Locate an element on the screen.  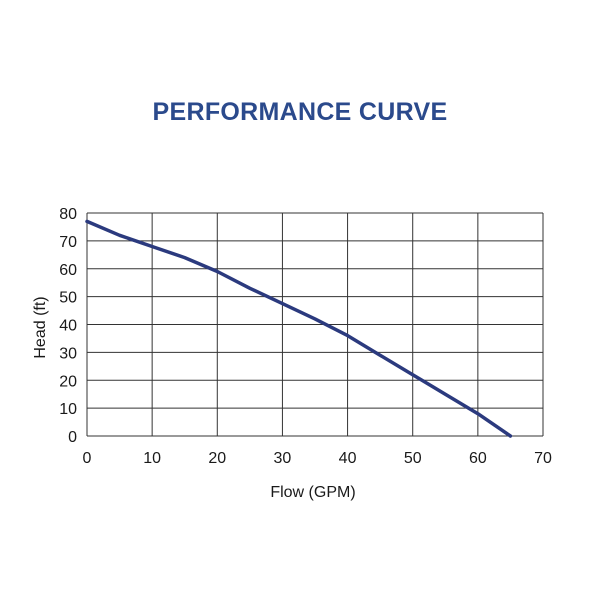
y-tick-label: 80 is located at coordinates (68, 214).